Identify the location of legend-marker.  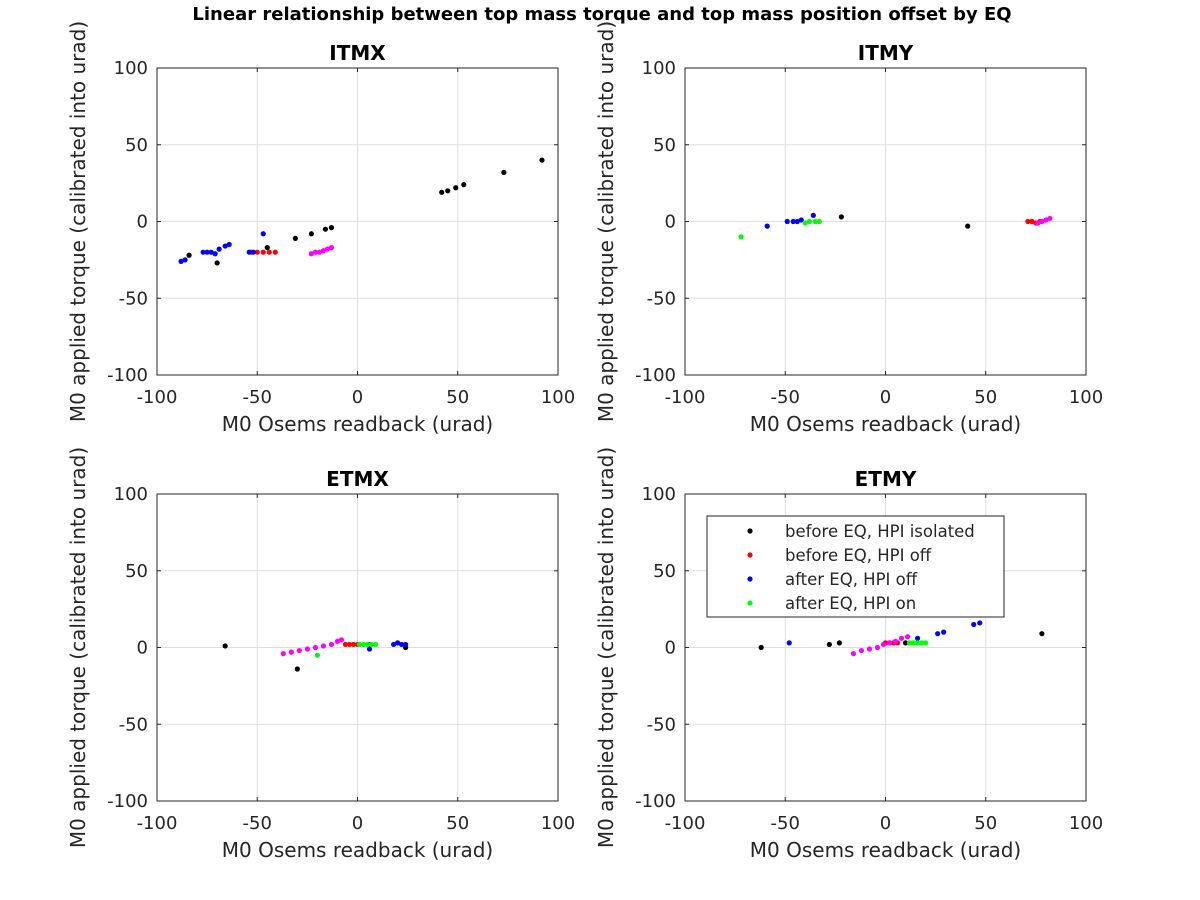
(750, 555).